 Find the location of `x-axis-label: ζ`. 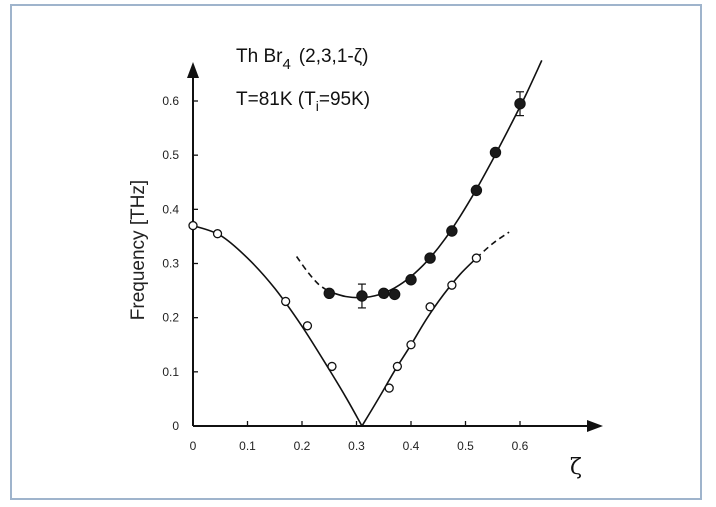

x-axis-label: ζ is located at coordinates (576, 467).